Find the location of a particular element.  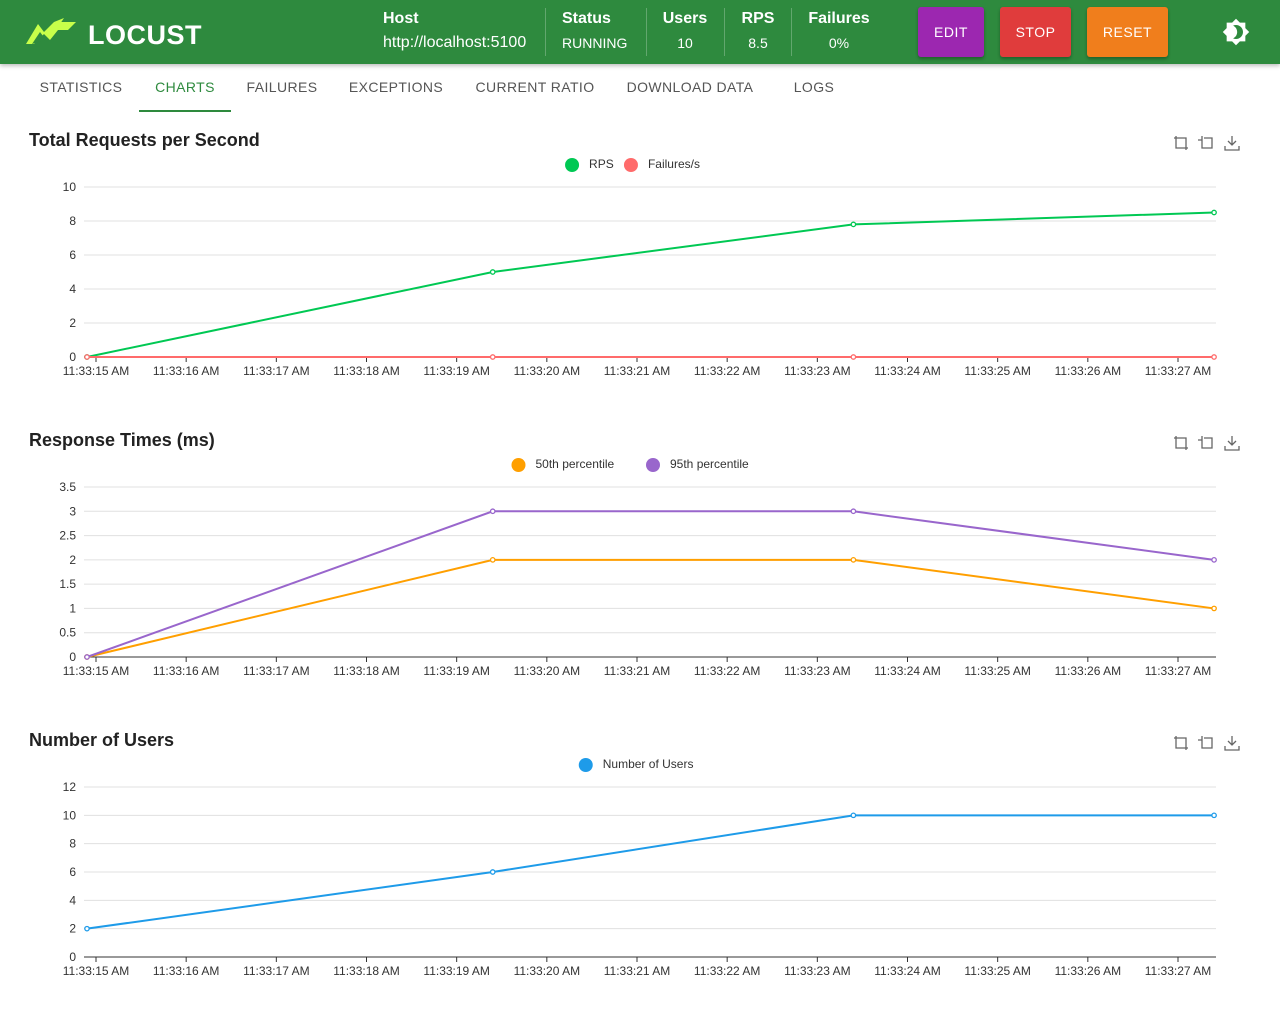

tab-charts: CHARTS is located at coordinates (185, 88).